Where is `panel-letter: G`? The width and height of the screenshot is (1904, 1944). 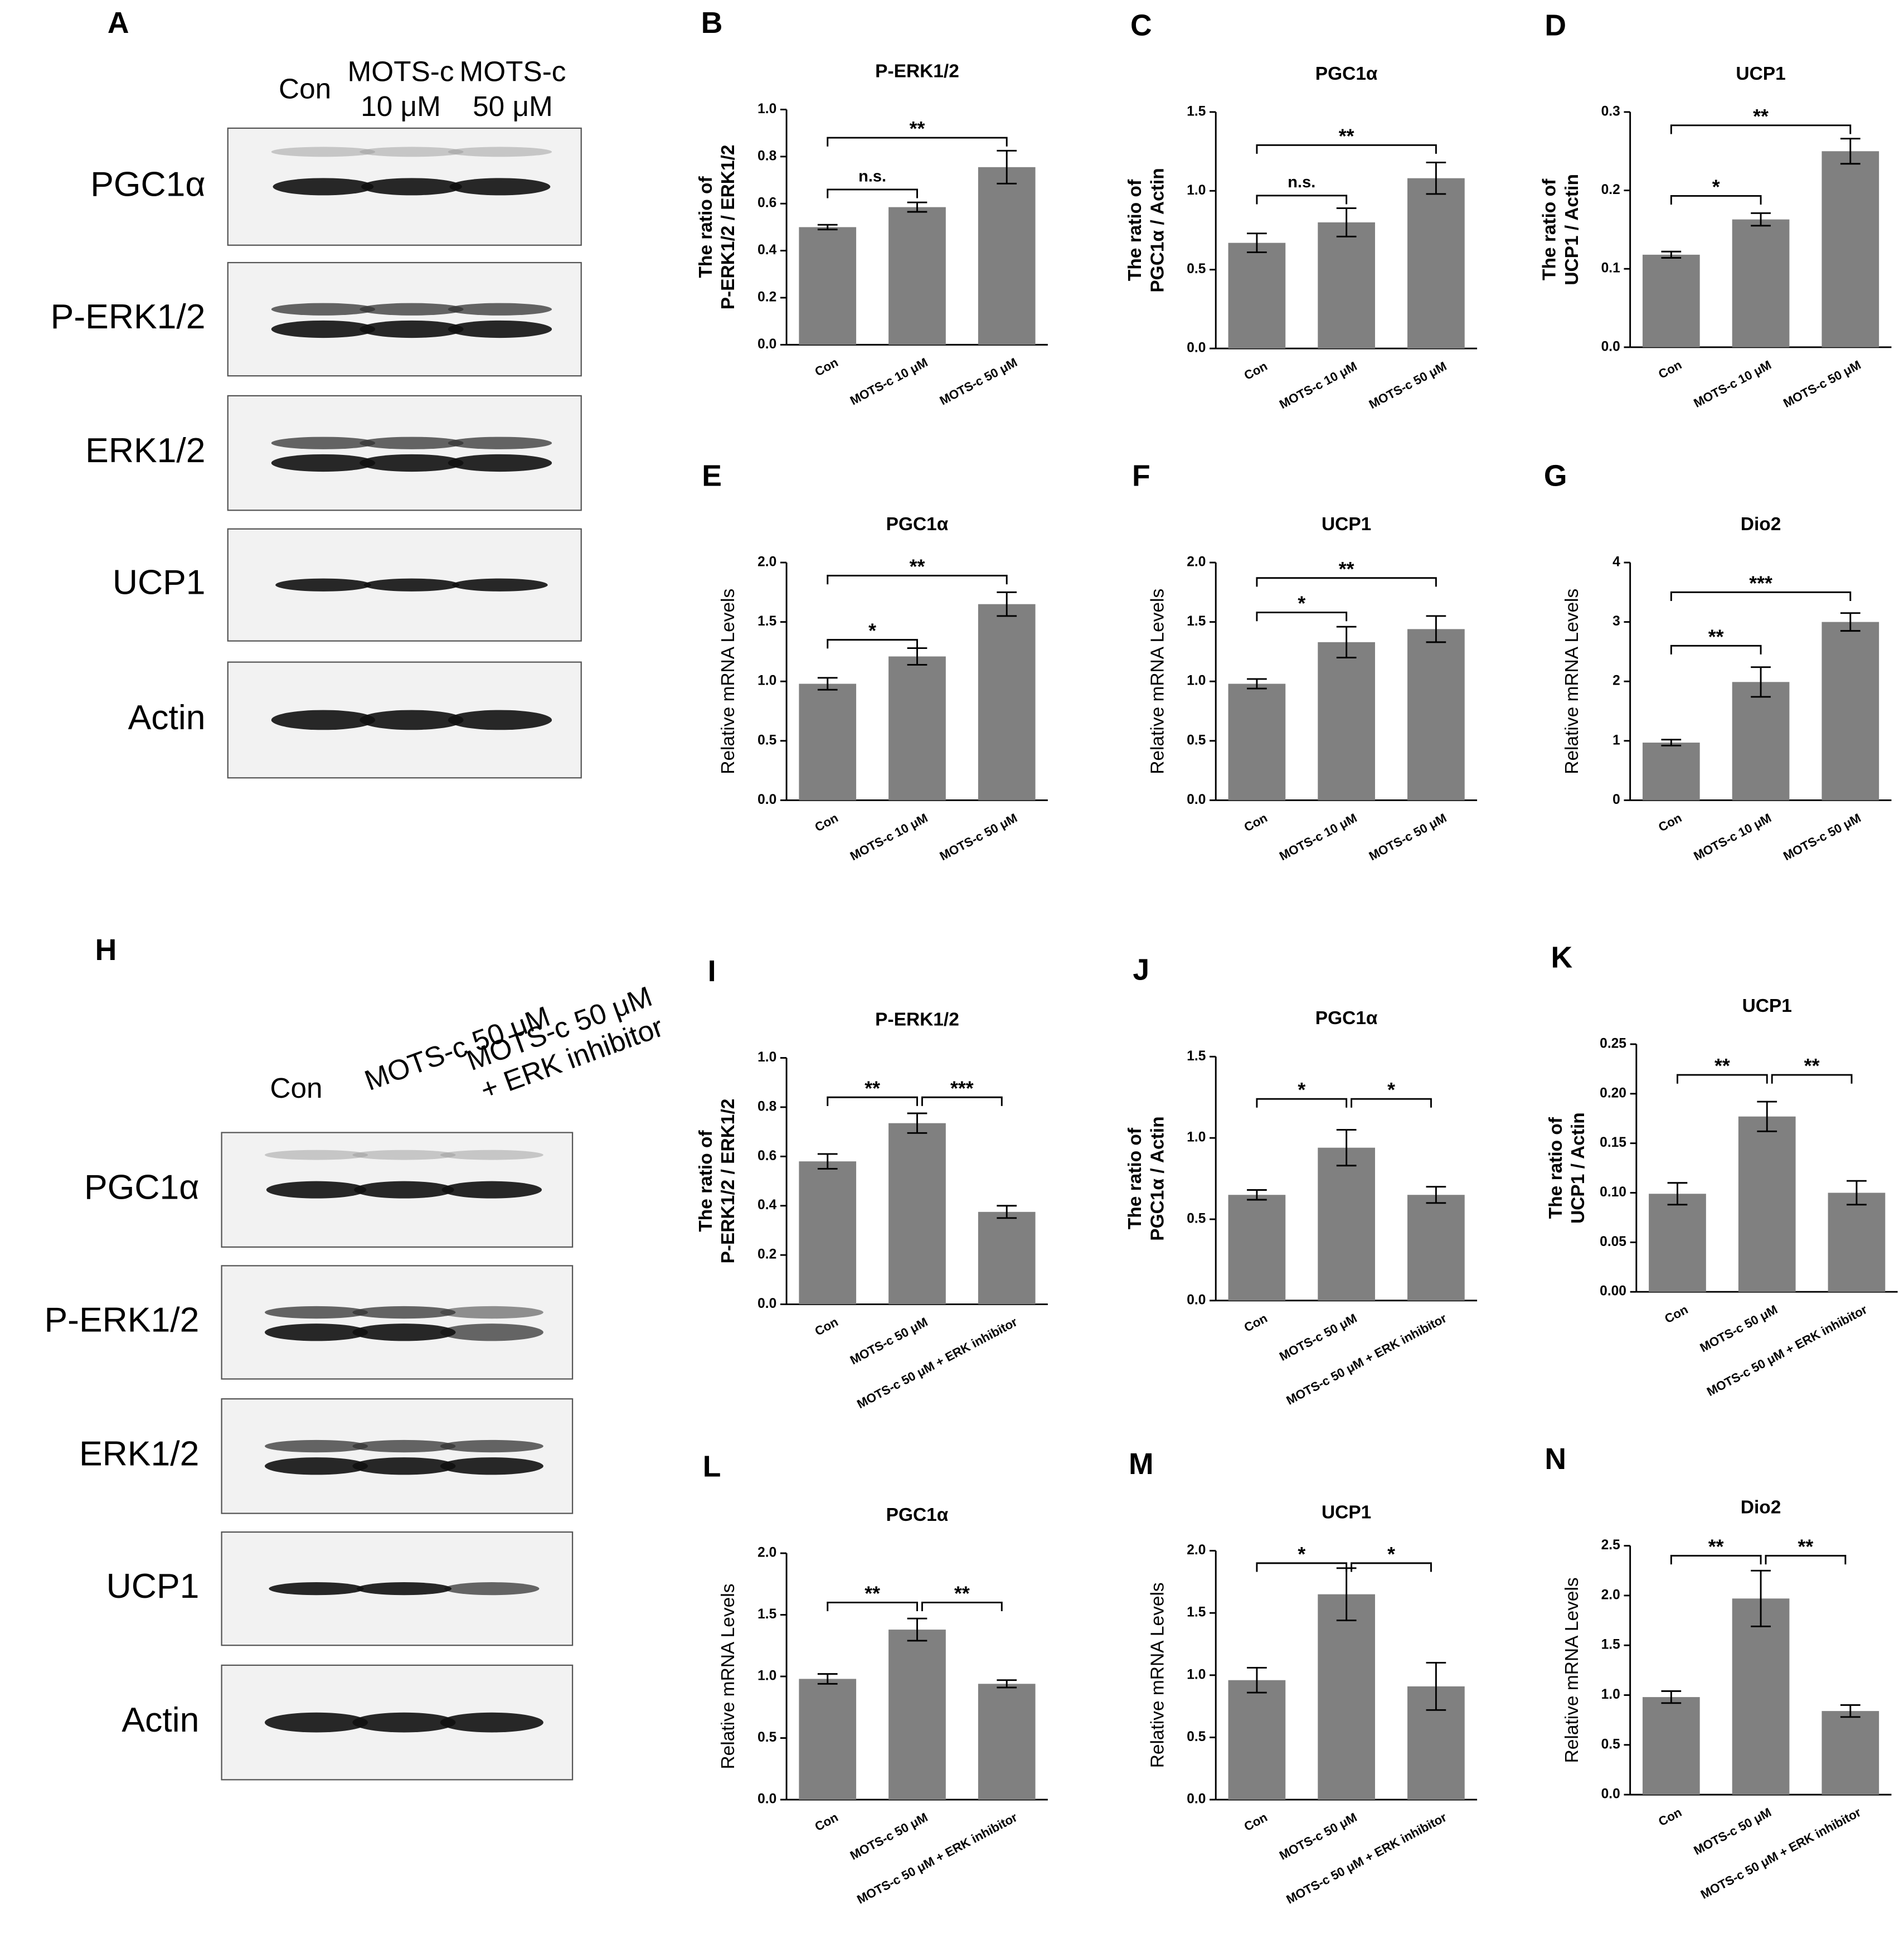 panel-letter: G is located at coordinates (1555, 476).